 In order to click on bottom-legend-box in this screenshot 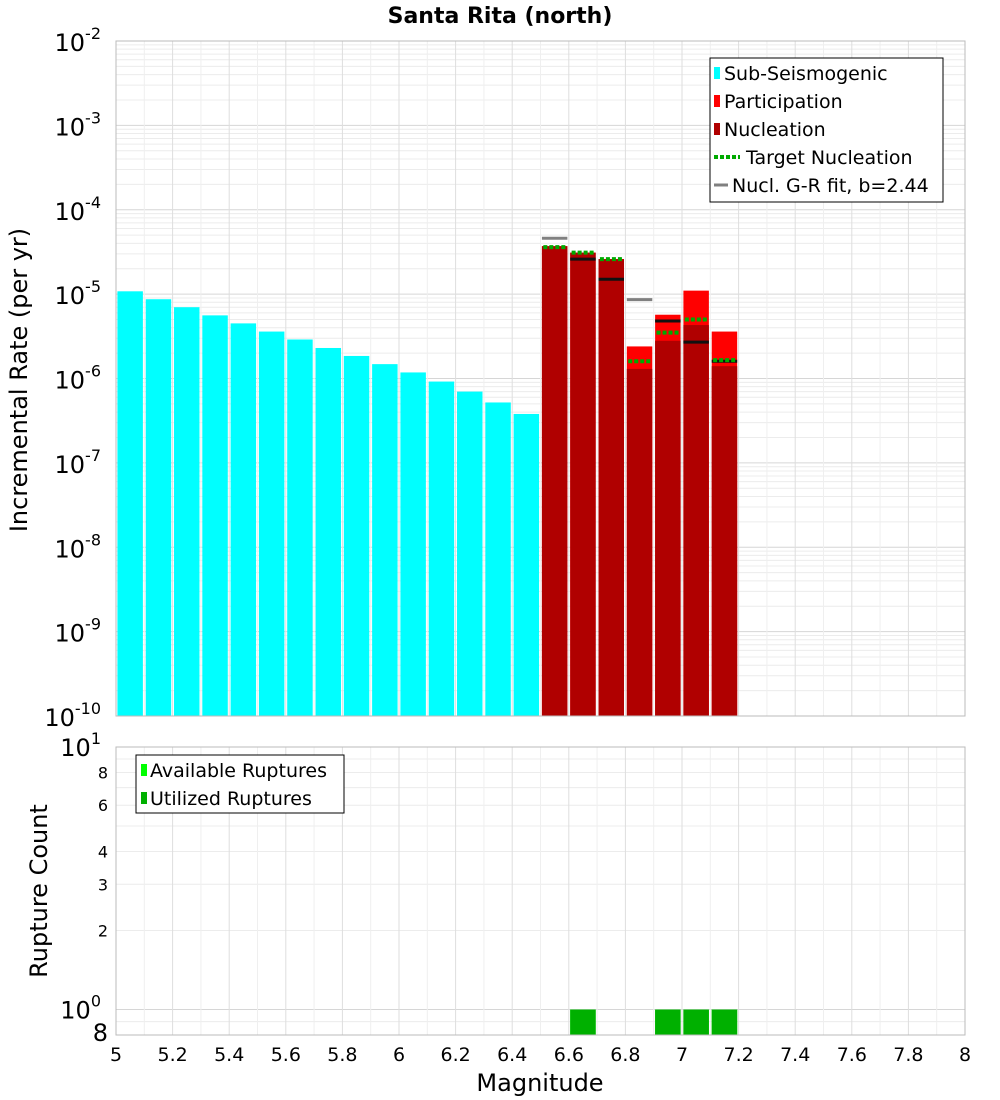, I will do `click(240, 784)`.